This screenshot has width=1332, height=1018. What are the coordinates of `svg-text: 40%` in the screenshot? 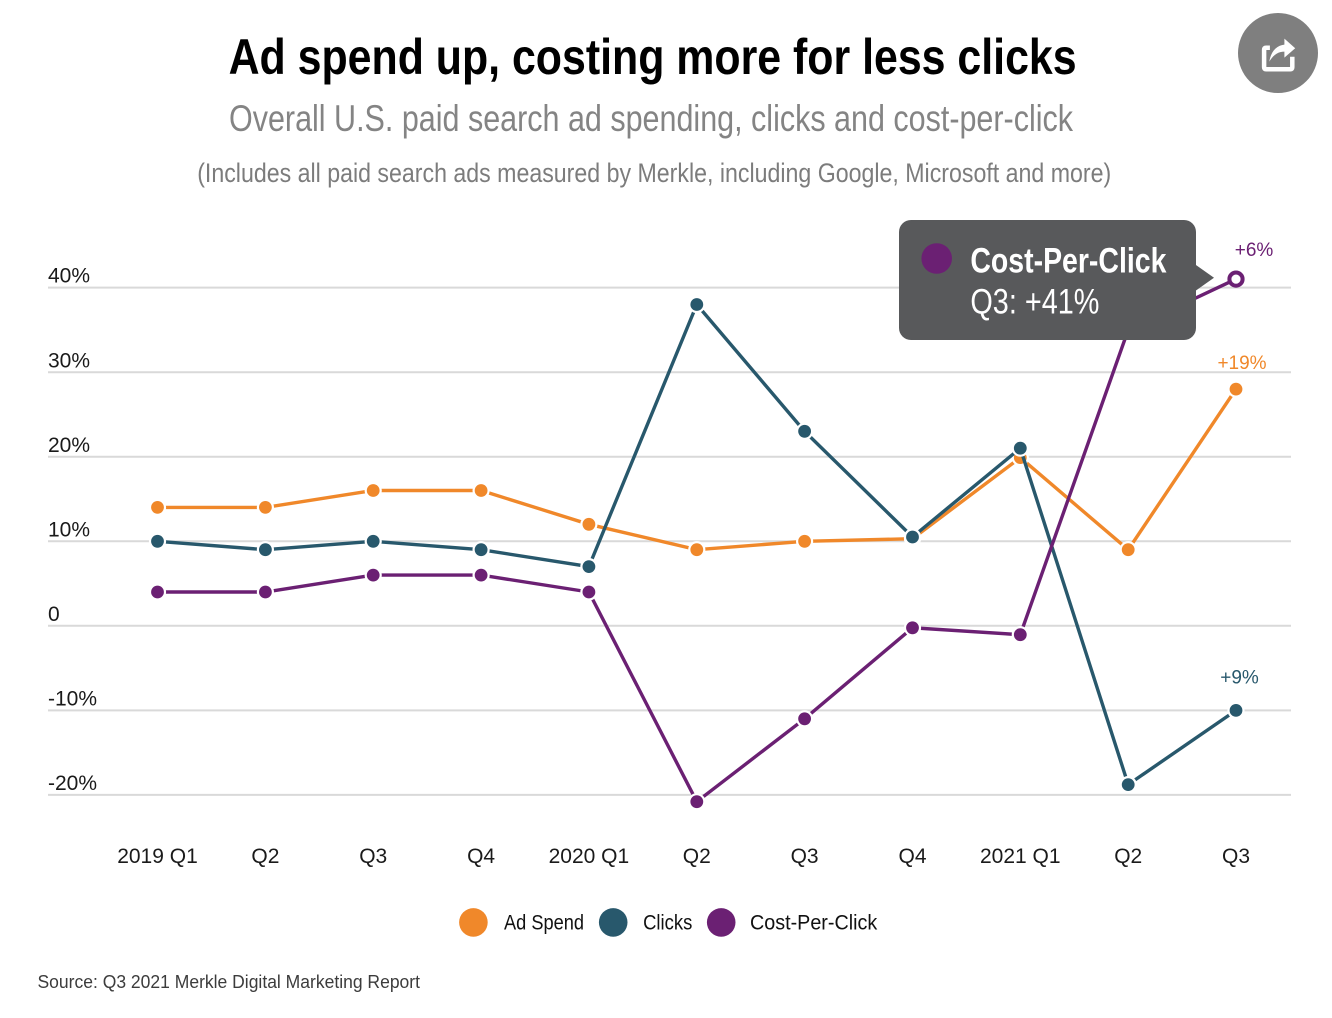 It's located at (69, 276).